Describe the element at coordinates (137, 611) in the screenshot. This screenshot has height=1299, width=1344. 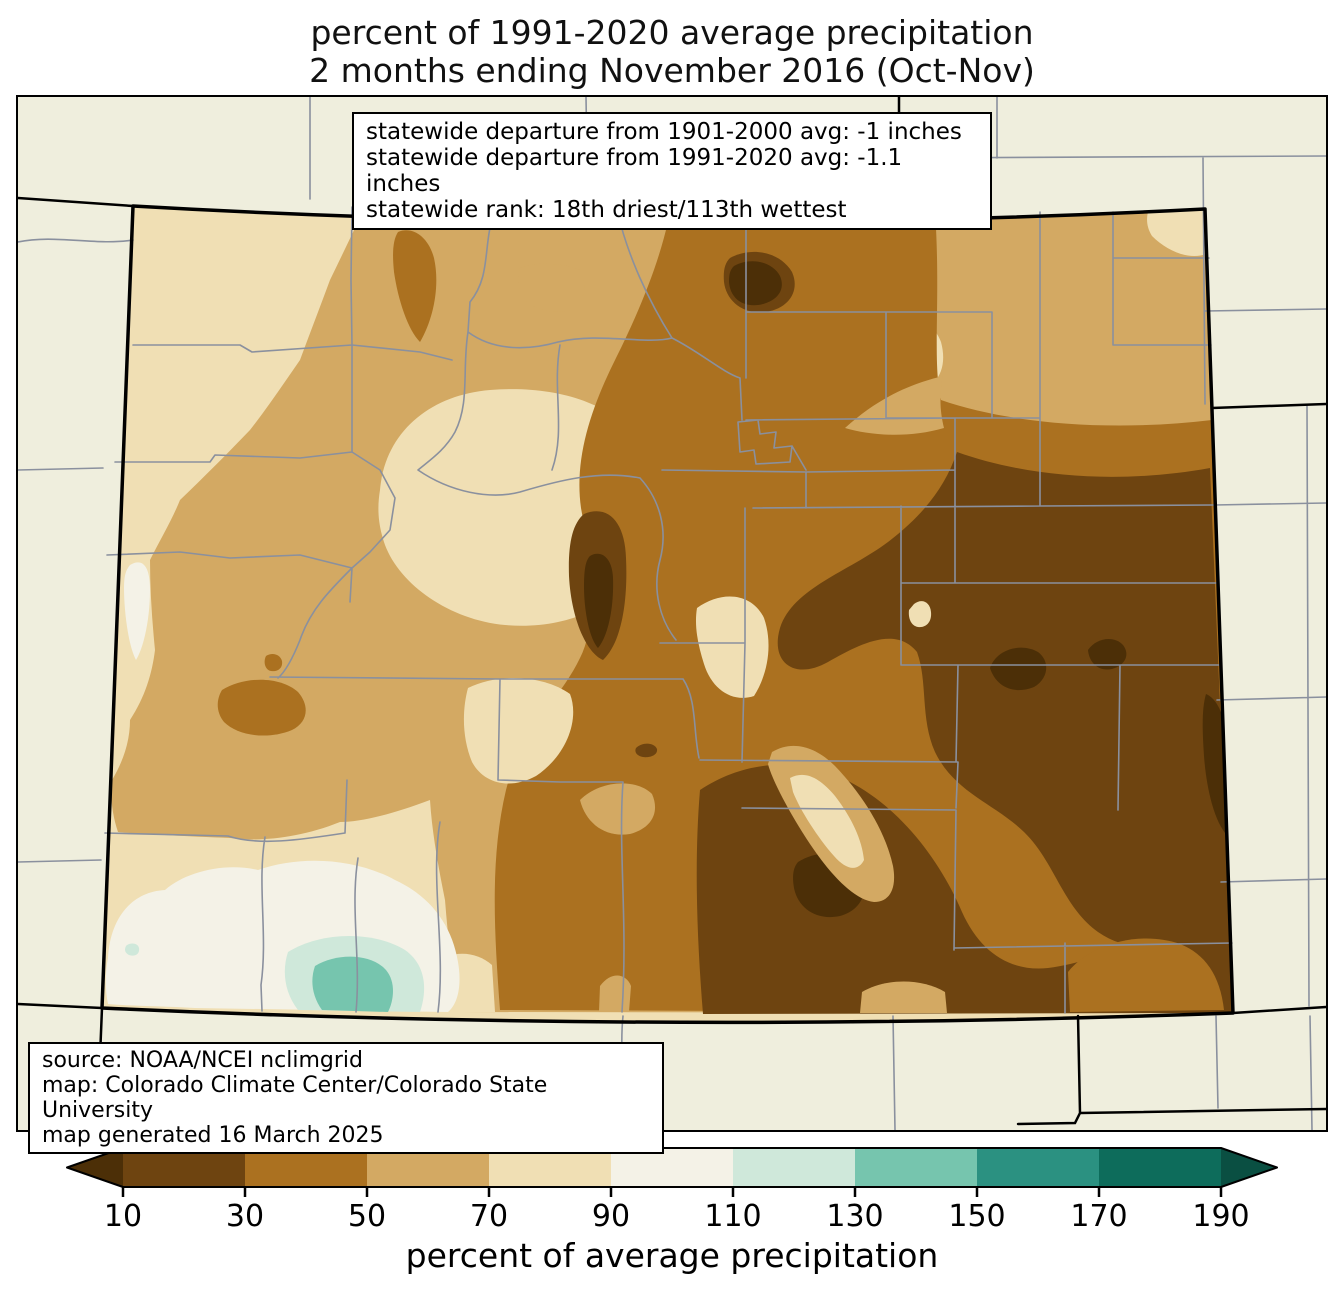
I see `contour-90-110-west-edge` at that location.